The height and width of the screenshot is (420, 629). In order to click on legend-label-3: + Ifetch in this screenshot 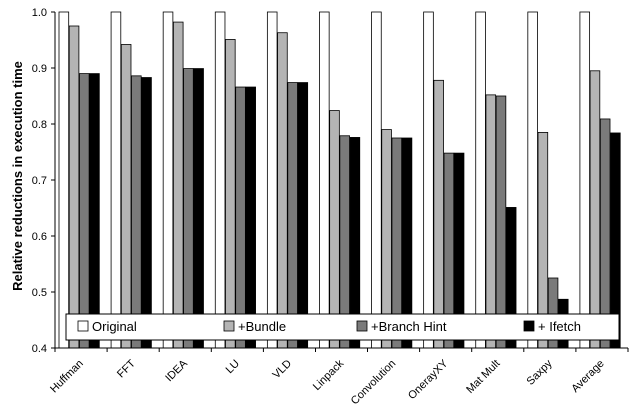, I will do `click(559, 326)`.